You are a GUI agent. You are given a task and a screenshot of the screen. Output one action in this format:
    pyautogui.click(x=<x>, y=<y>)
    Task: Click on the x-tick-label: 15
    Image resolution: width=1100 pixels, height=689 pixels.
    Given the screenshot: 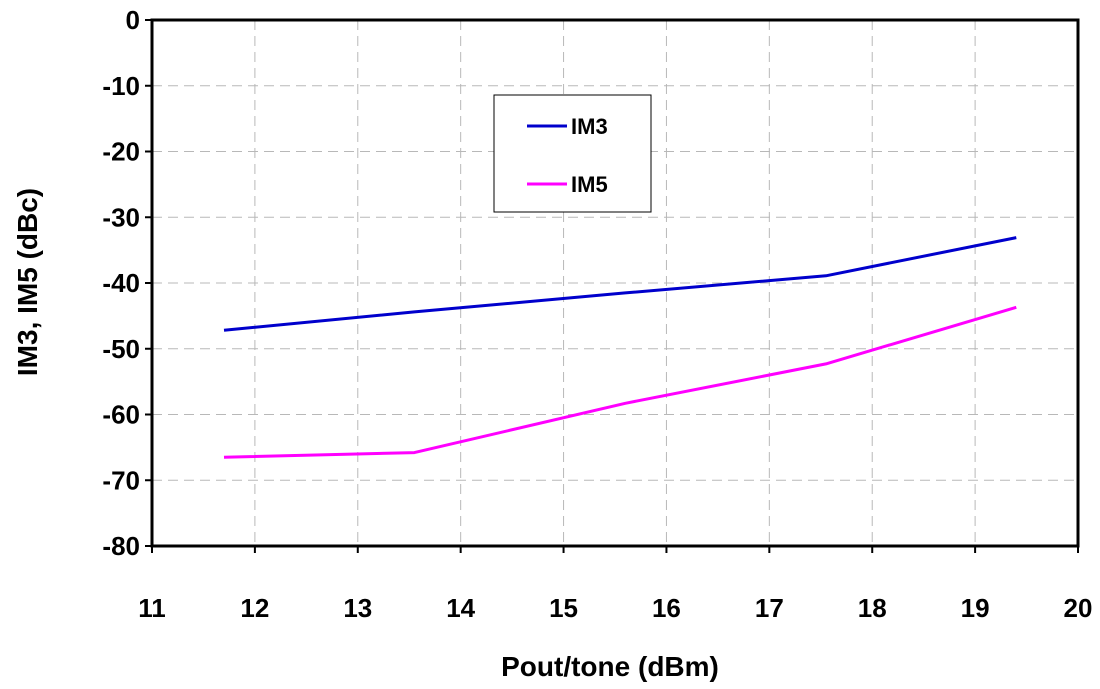 What is the action you would take?
    pyautogui.click(x=563, y=608)
    